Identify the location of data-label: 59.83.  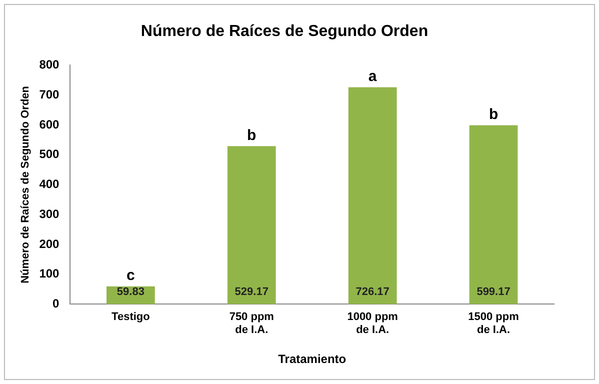
(130, 292).